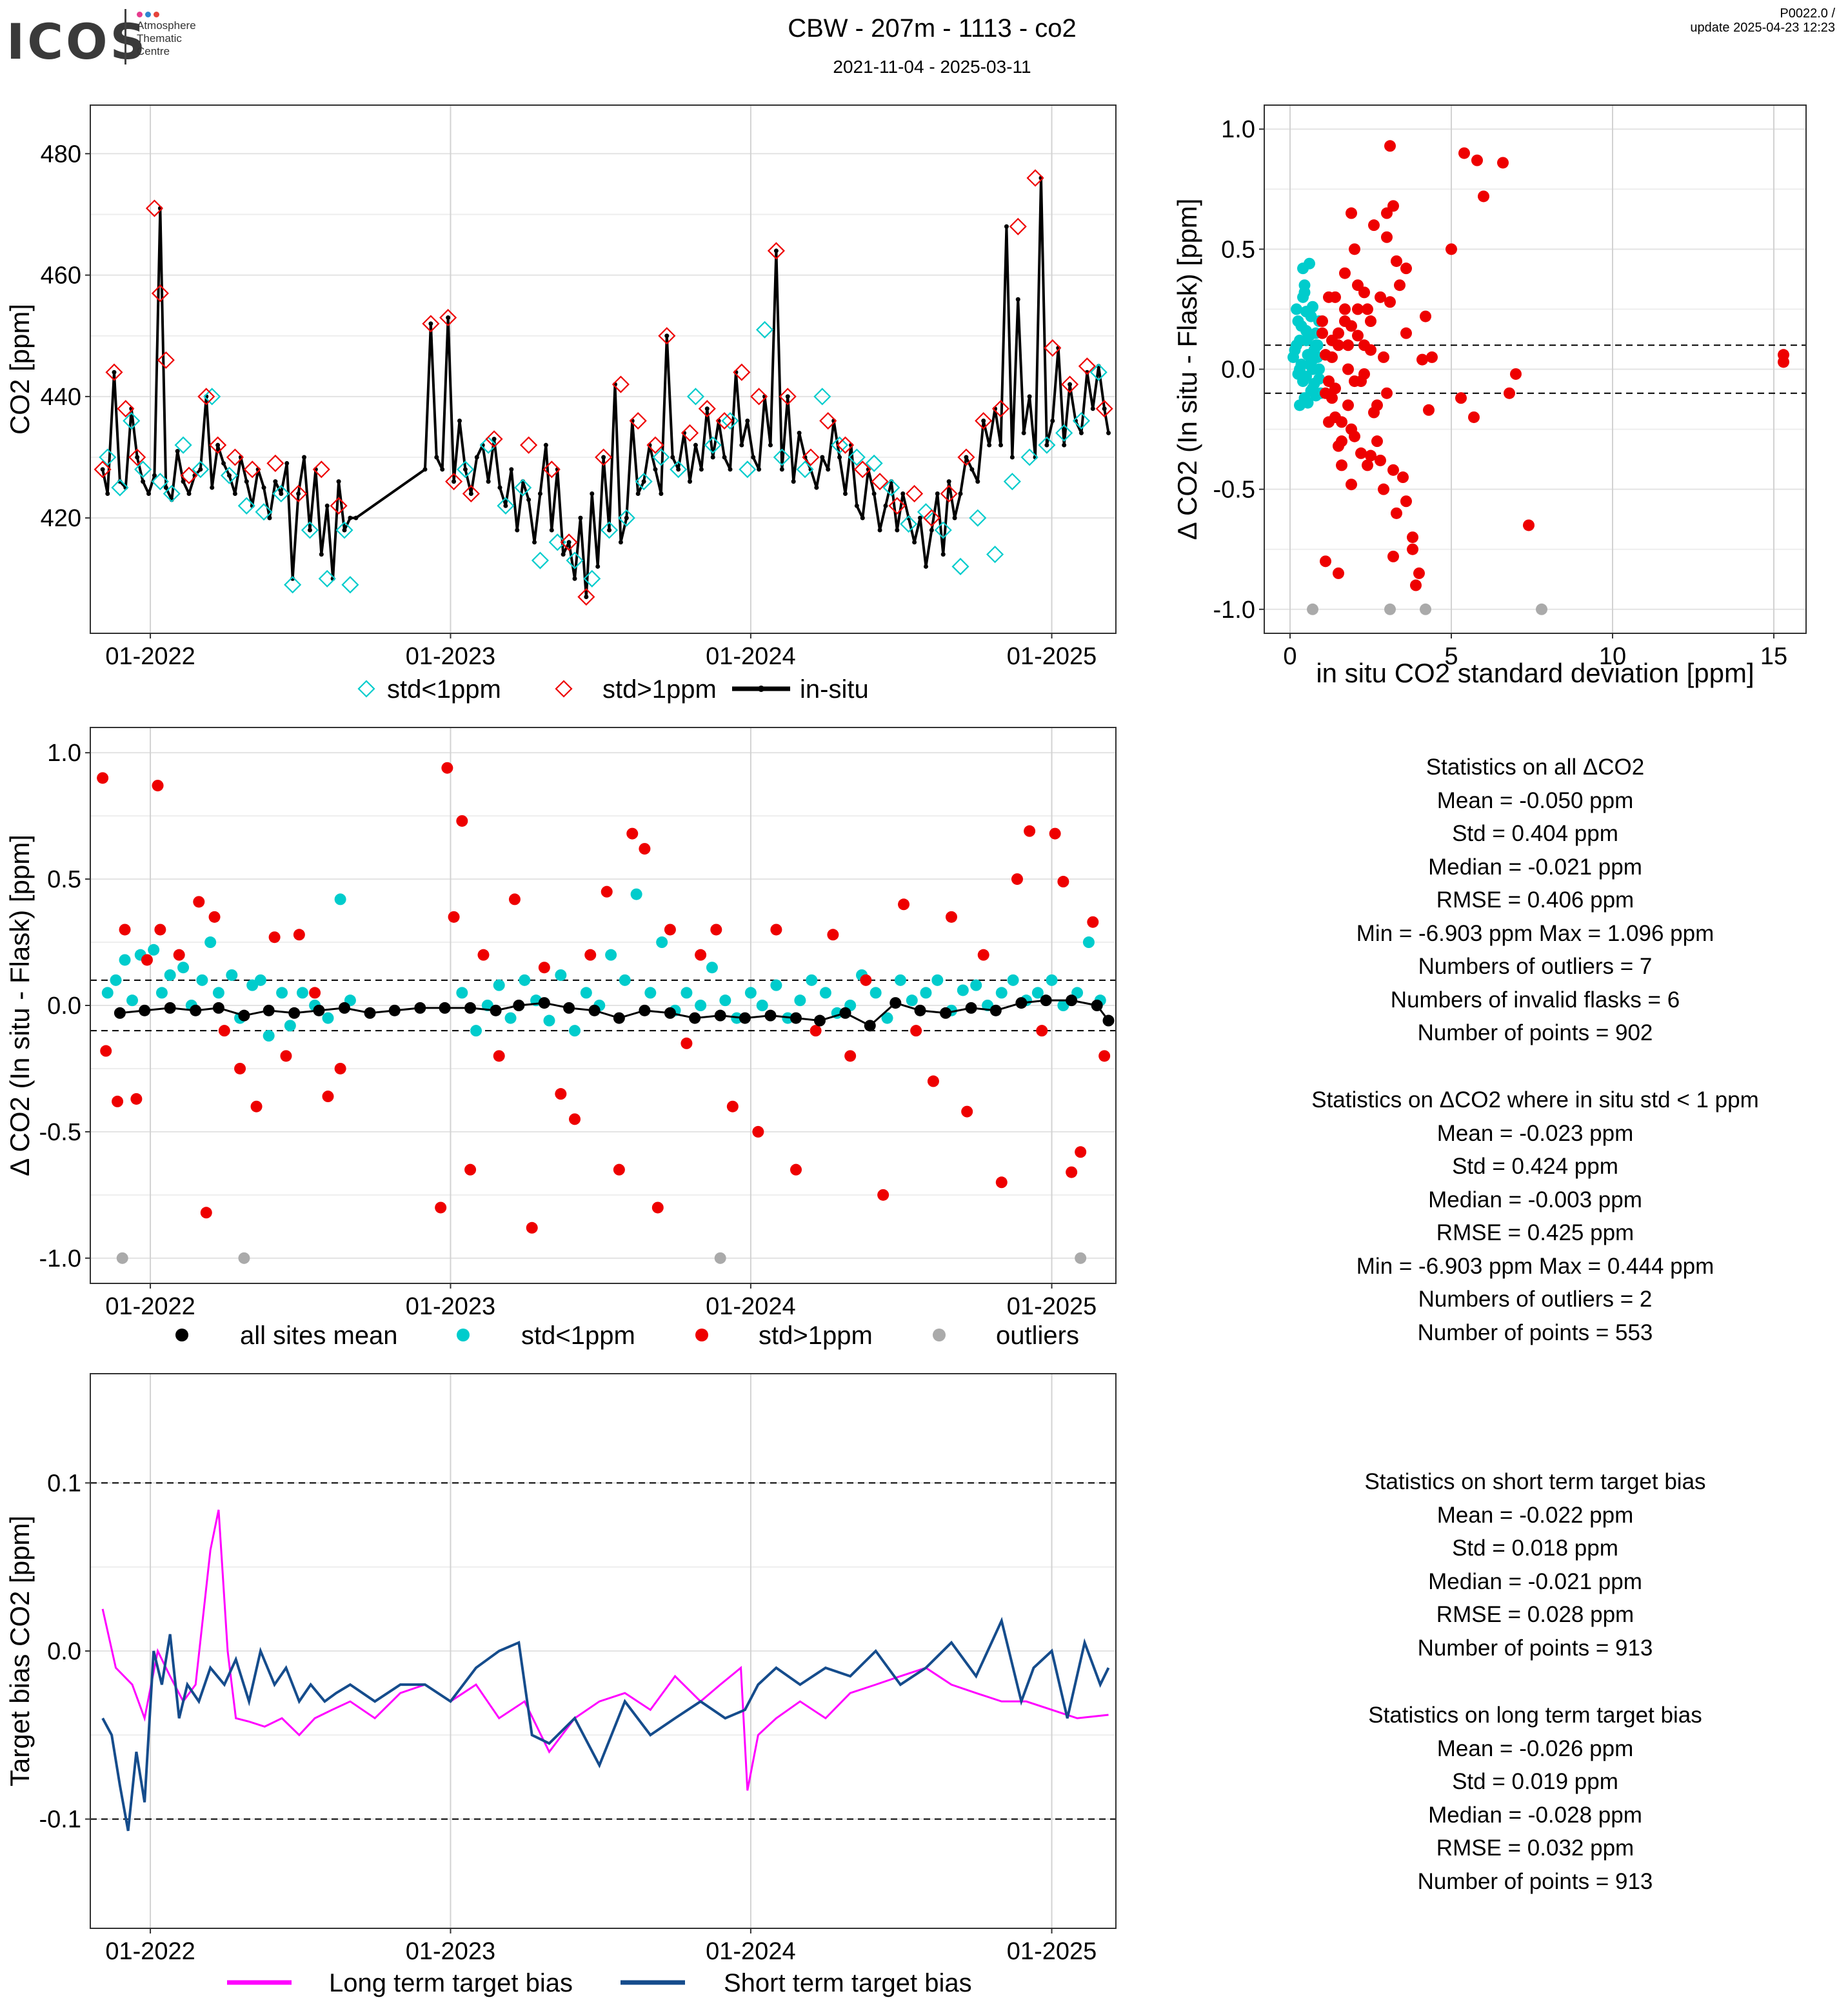 The image size is (1848, 2007). I want to click on stats-line: Std = 0.424 ppm, so click(1535, 1166).